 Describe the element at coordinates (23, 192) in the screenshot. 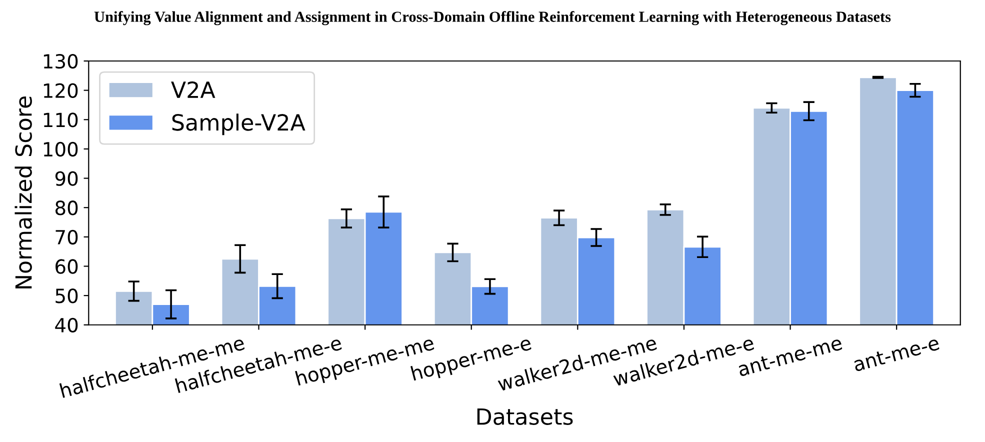

I see `y-axis-title: Normalized Score` at that location.